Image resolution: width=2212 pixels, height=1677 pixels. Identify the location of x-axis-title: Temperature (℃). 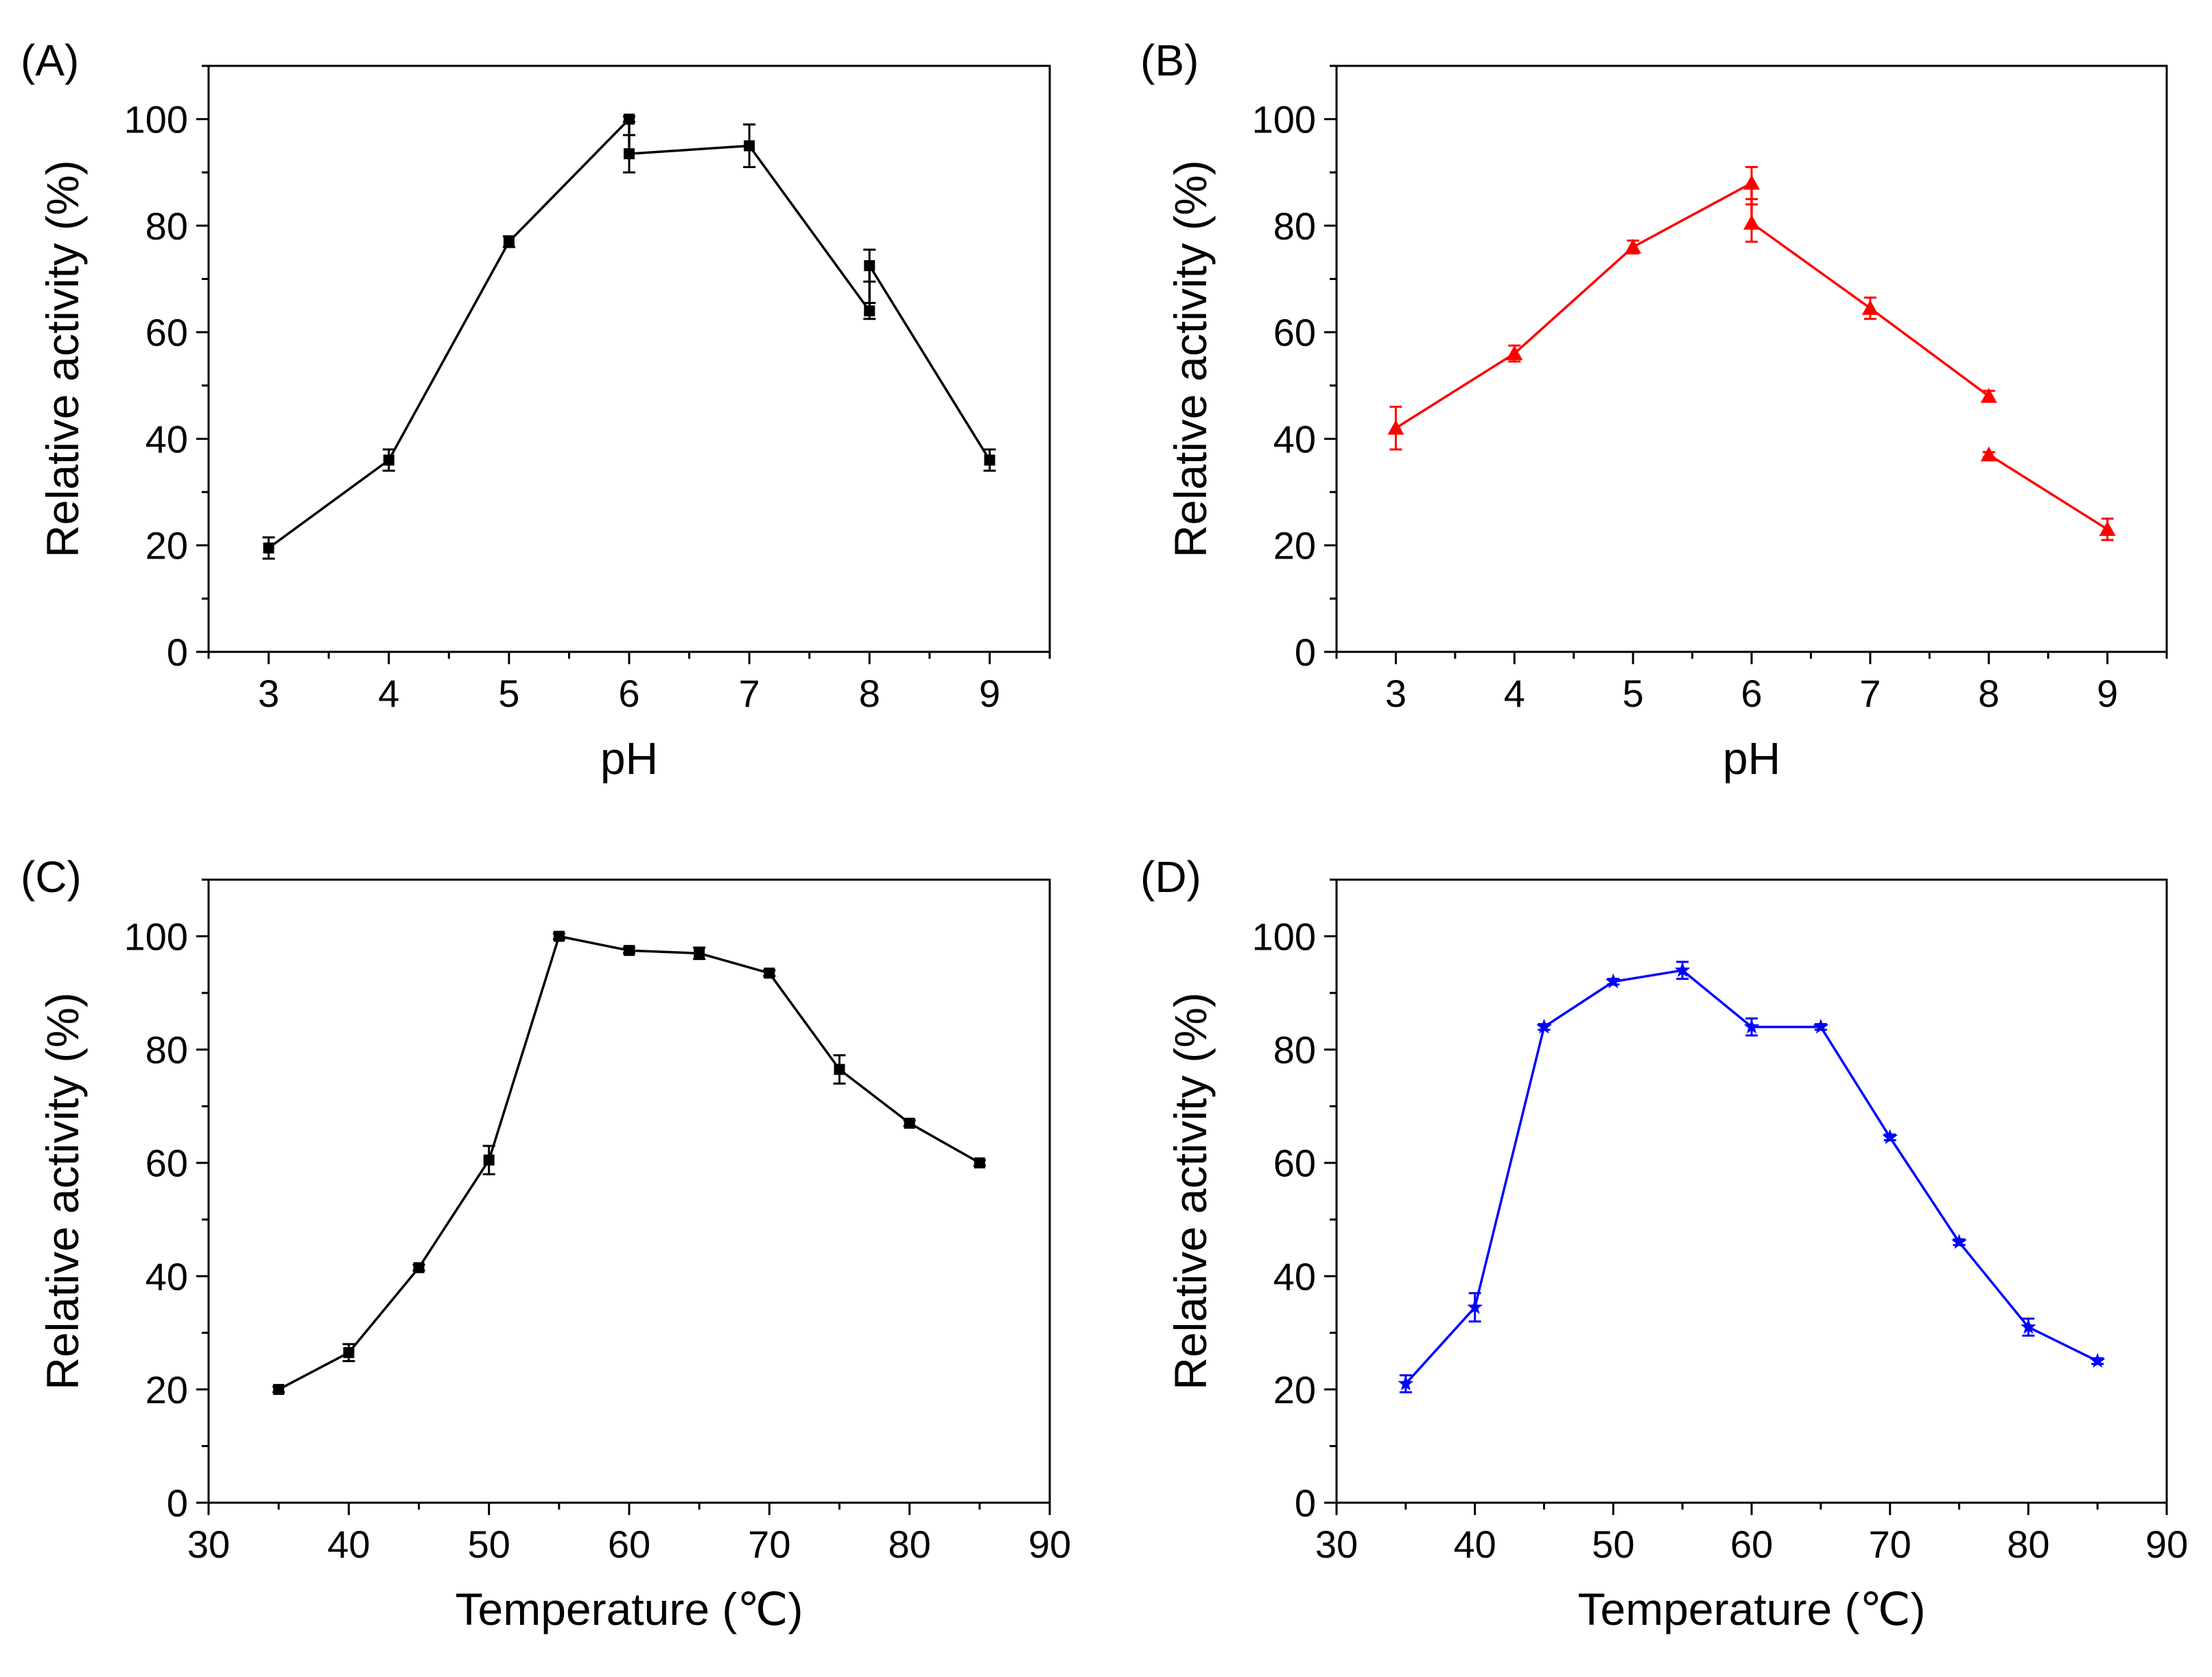
(1752, 1609).